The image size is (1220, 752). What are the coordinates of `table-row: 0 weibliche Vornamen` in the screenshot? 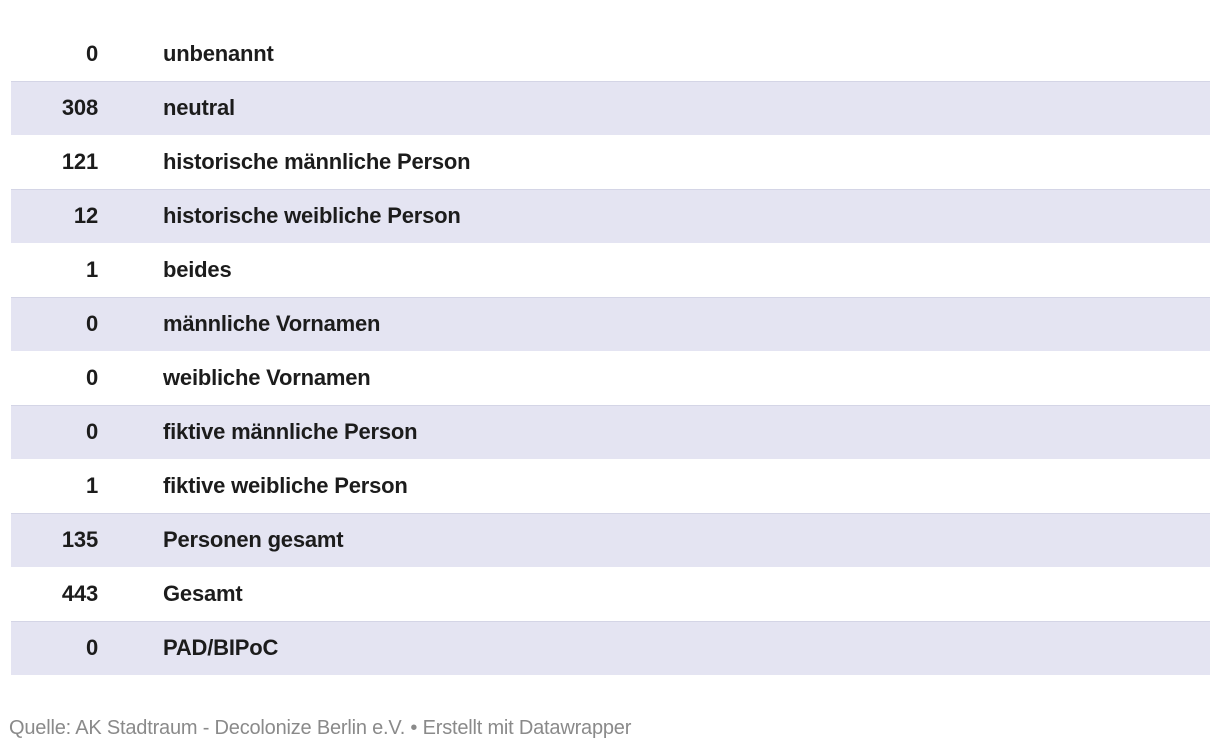 It's located at (610, 378).